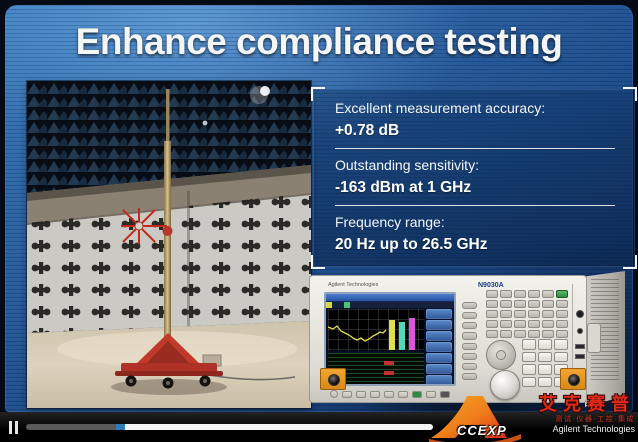  What do you see at coordinates (394, 394) in the screenshot?
I see `display-control-buttons` at bounding box center [394, 394].